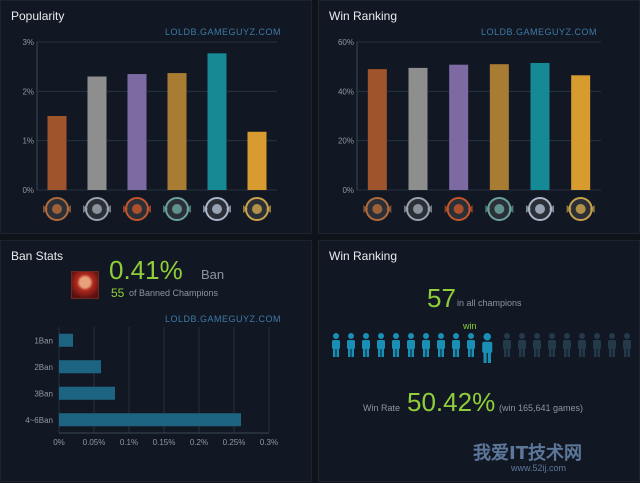  I want to click on x-tick-label: 0.25%, so click(234, 442).